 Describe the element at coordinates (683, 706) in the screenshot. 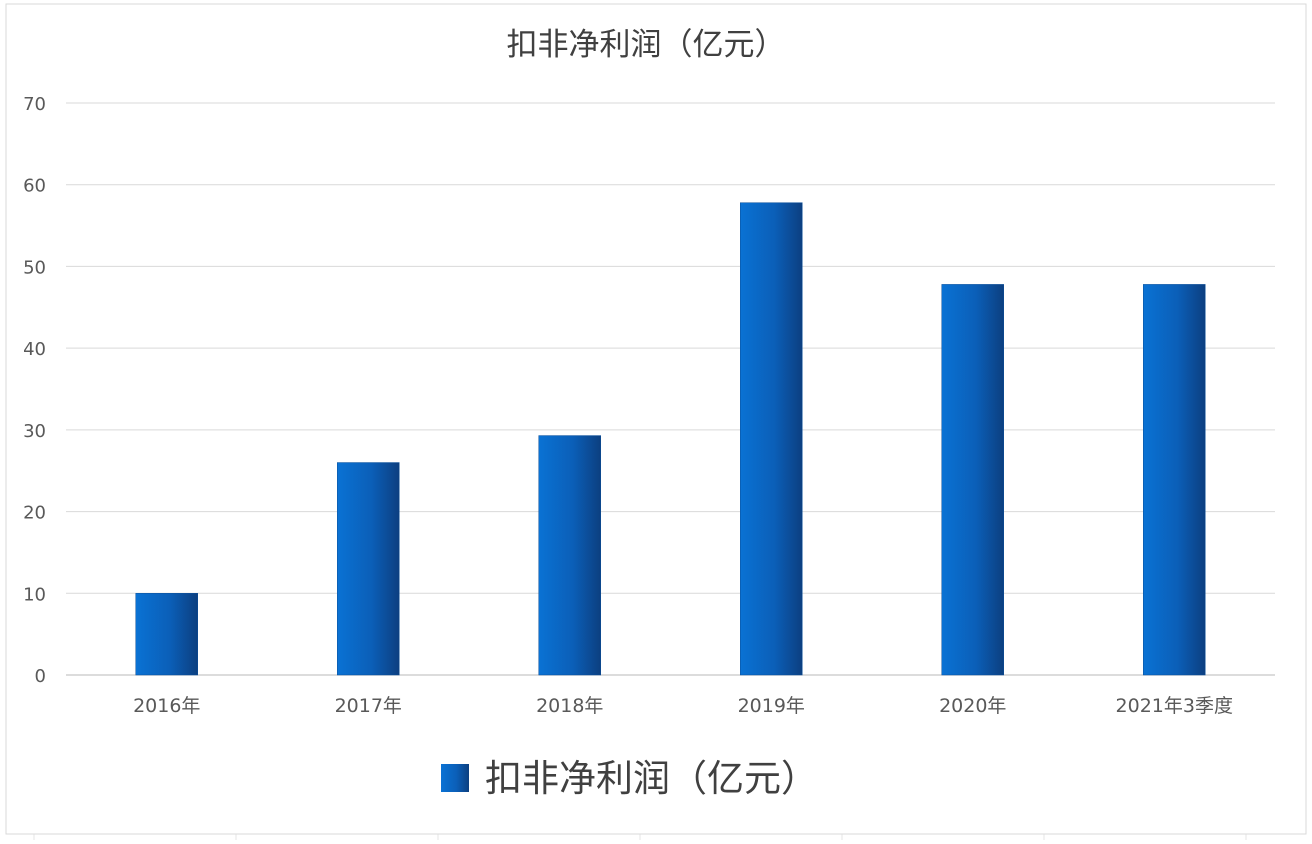

I see `x-axis-tick-labels: 2016年 2017年 2018年 2019年 2020年 2021年3季度` at that location.